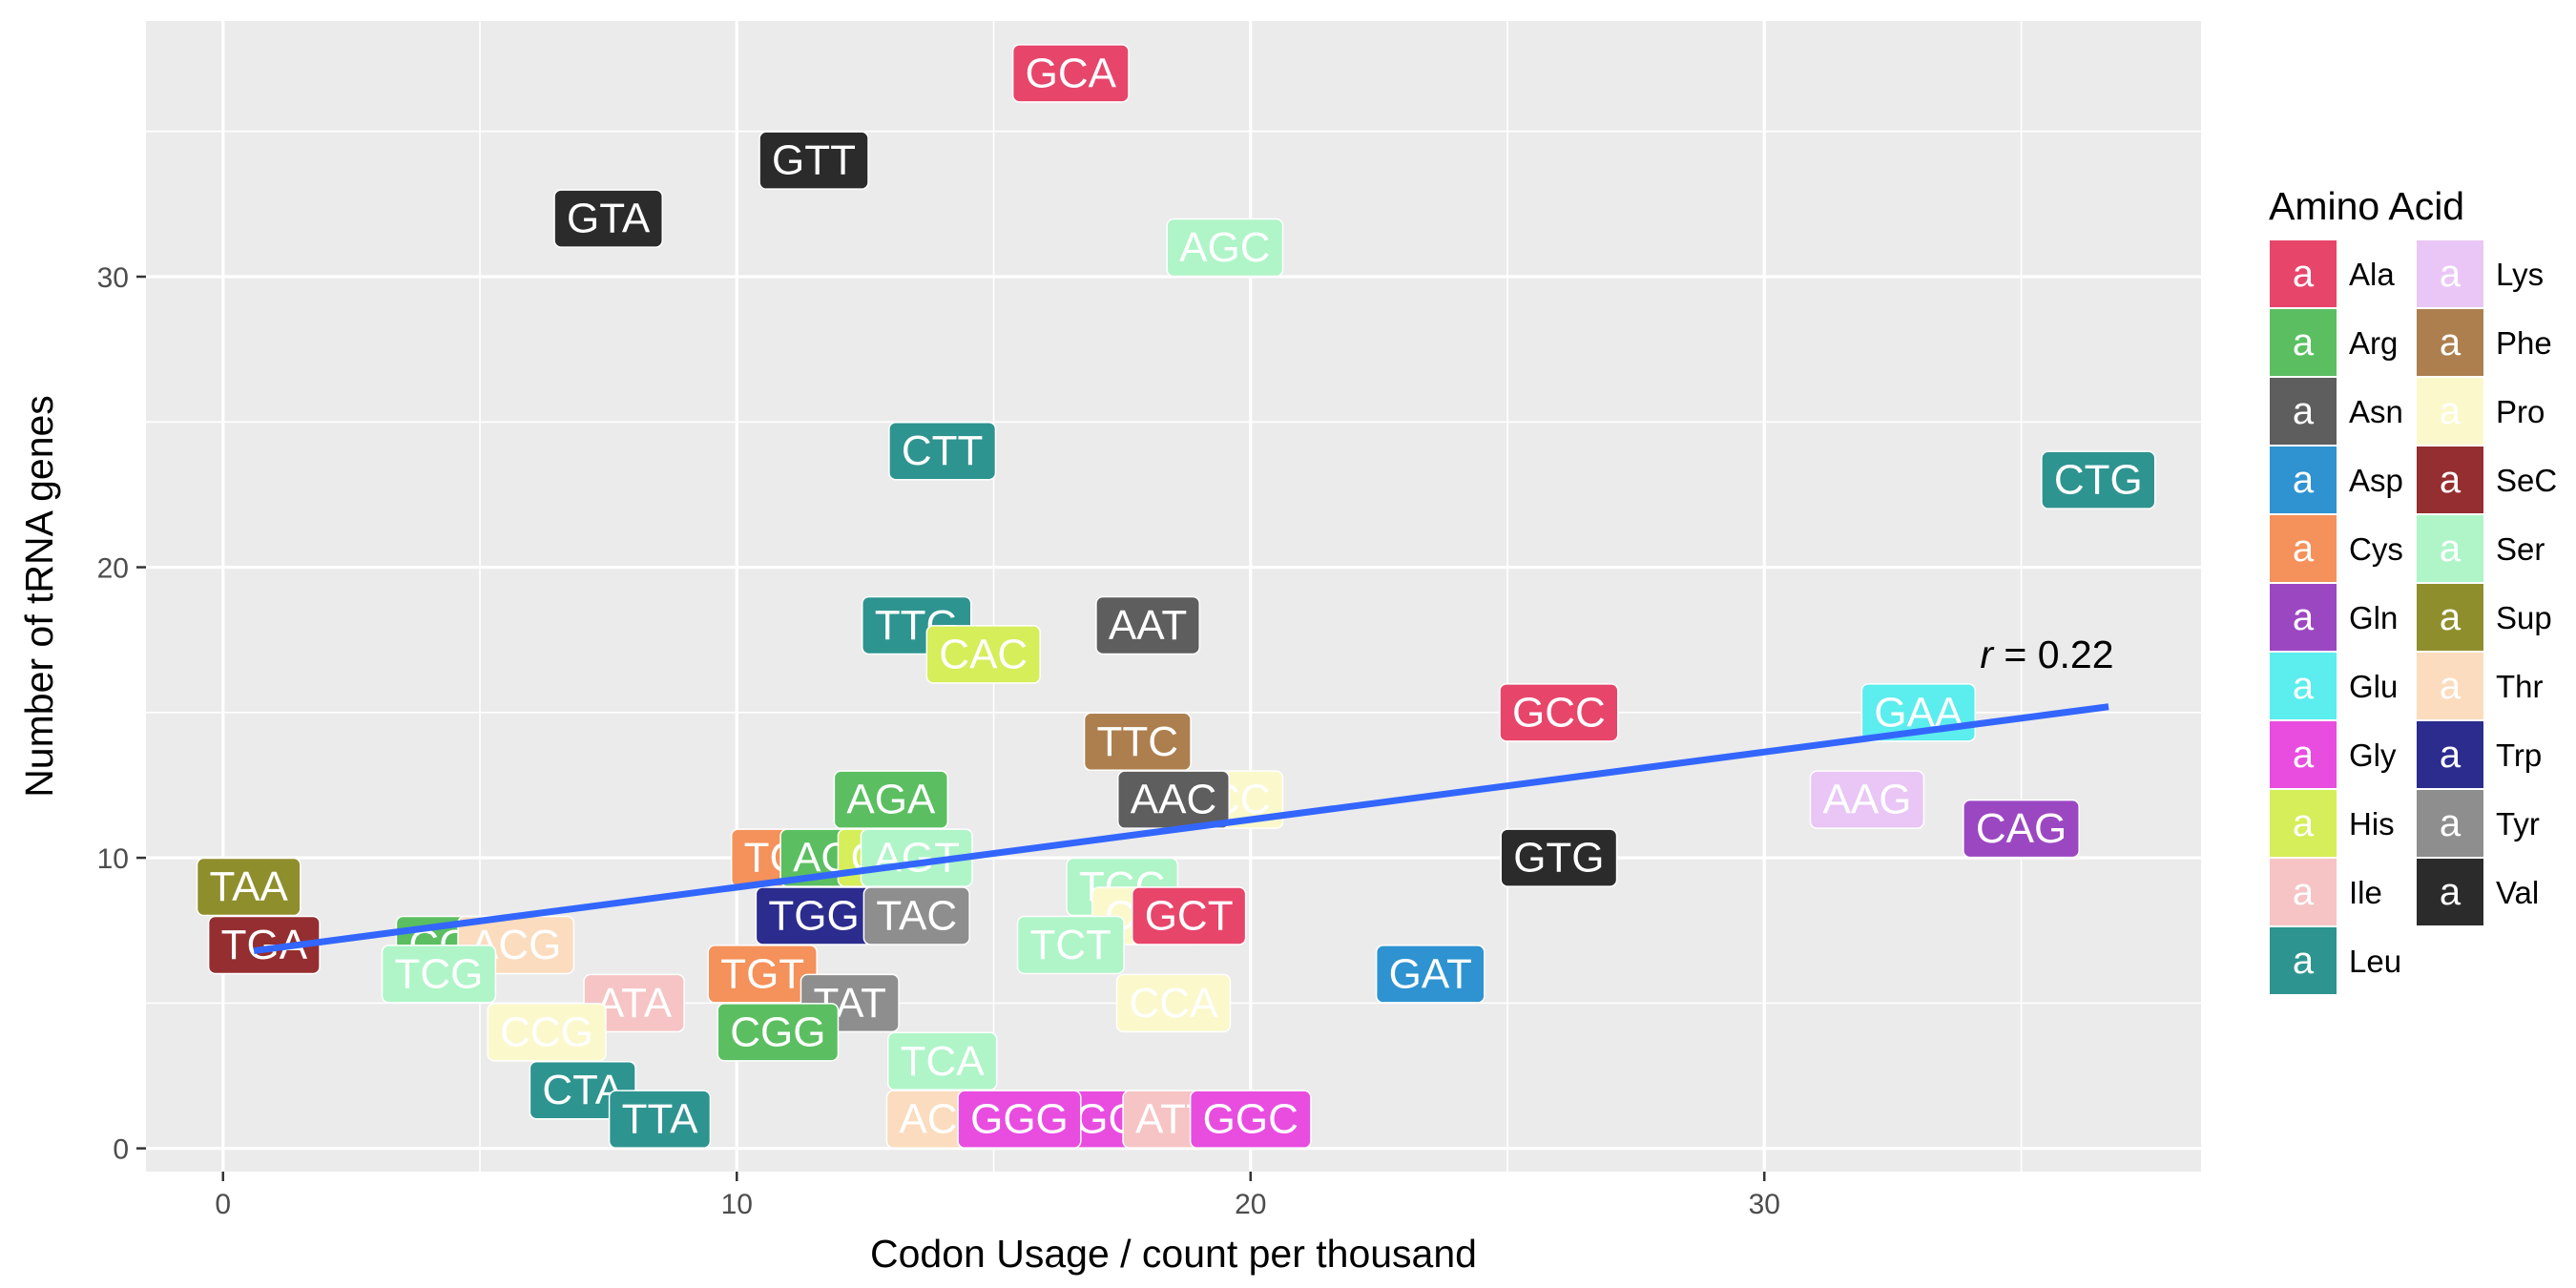  I want to click on point-label-aac: AAC, so click(1173, 799).